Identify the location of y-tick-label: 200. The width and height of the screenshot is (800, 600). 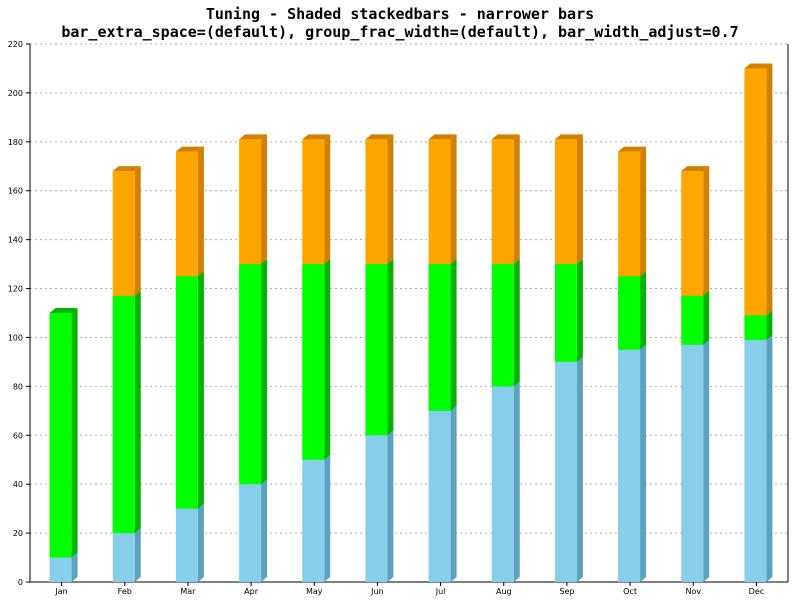
(15, 93).